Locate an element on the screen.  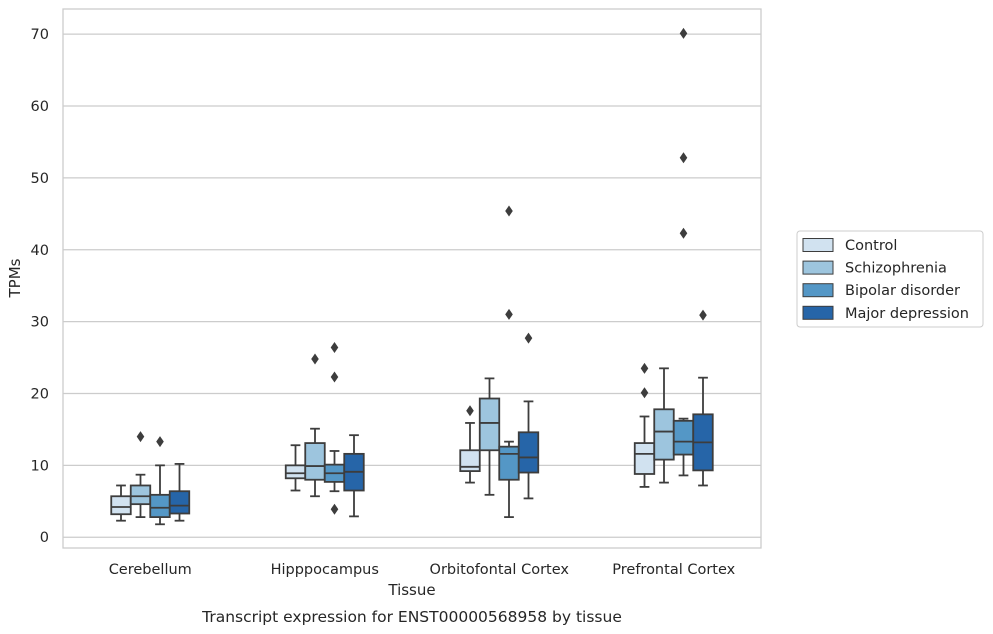
x-tick-label: Cerebellum is located at coordinates (150, 570).